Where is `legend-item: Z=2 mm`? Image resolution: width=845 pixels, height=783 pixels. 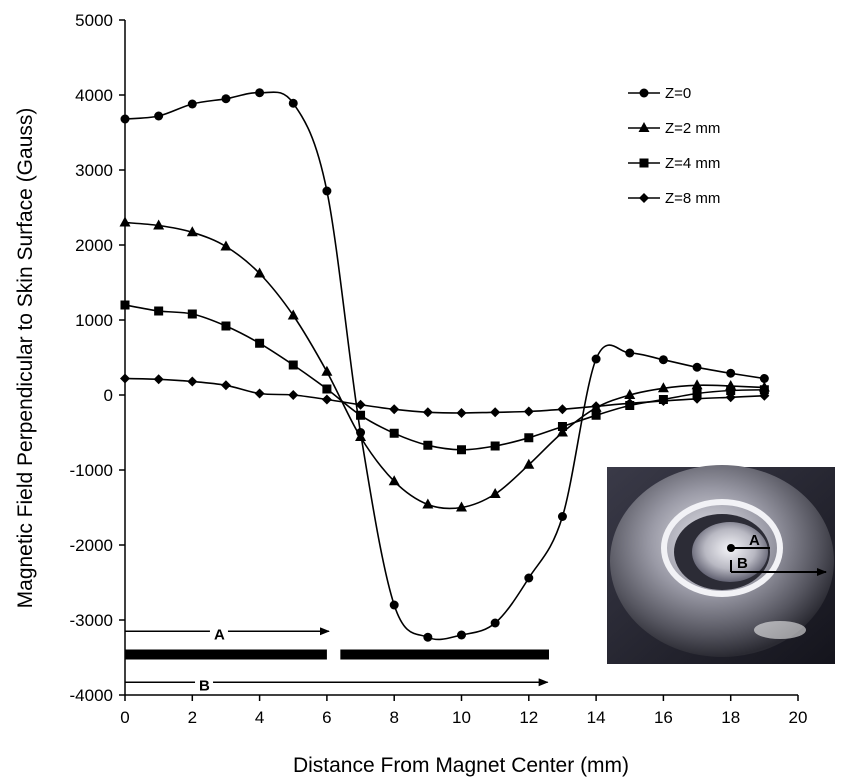 legend-item: Z=2 mm is located at coordinates (674, 128).